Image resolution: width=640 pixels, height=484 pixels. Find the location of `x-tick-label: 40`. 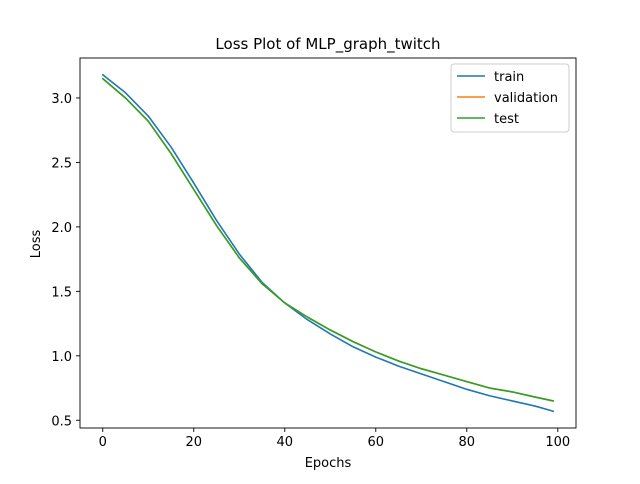

x-tick-label: 40 is located at coordinates (284, 442).